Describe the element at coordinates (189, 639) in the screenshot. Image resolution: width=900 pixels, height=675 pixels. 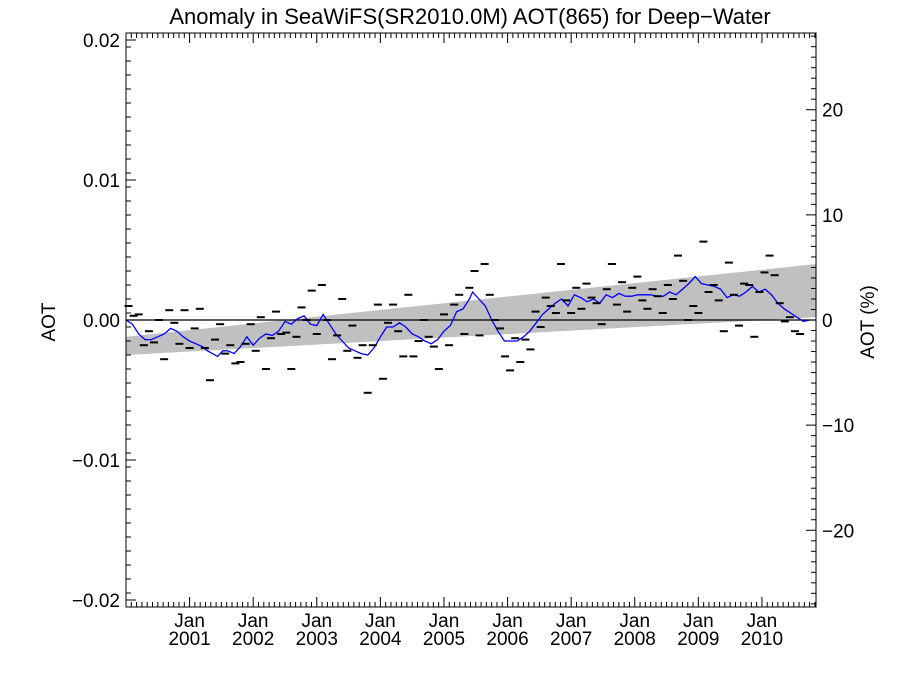
I see `x-tick-label-year: 2001` at that location.